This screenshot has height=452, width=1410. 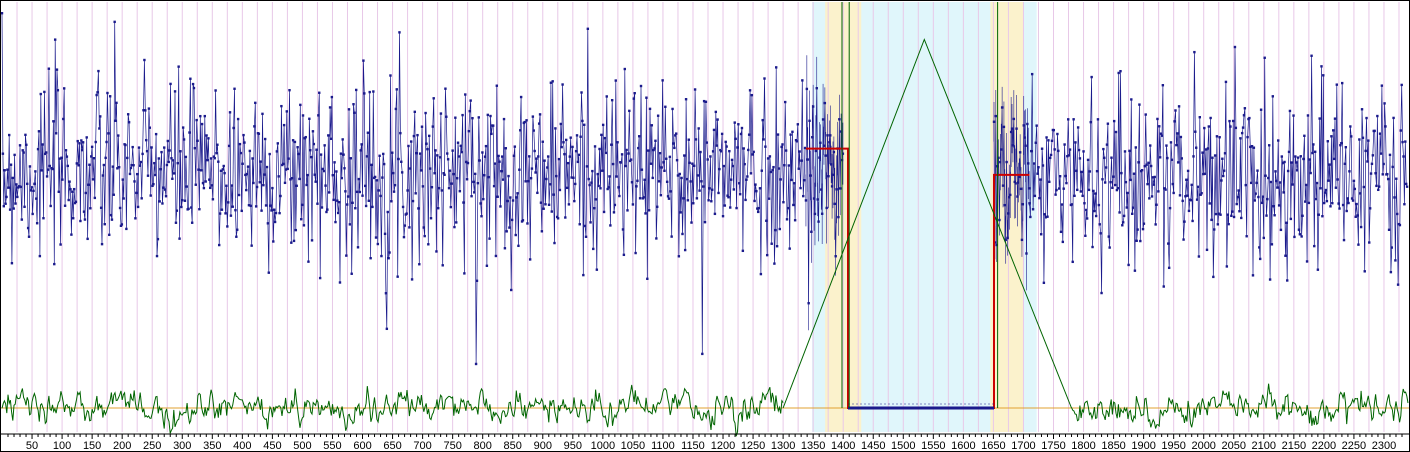 What do you see at coordinates (513, 446) in the screenshot?
I see `x-tick-label: 850` at bounding box center [513, 446].